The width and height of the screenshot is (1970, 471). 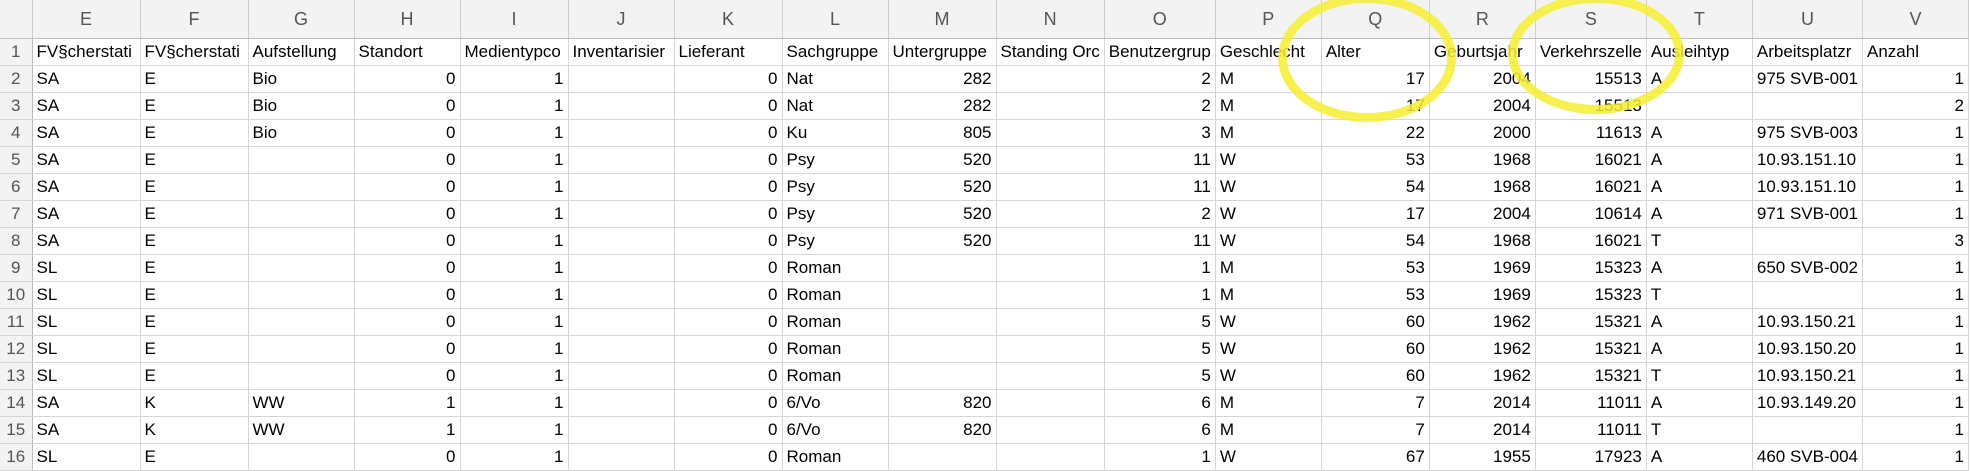 What do you see at coordinates (1160, 376) in the screenshot?
I see `cell-o13: 5` at bounding box center [1160, 376].